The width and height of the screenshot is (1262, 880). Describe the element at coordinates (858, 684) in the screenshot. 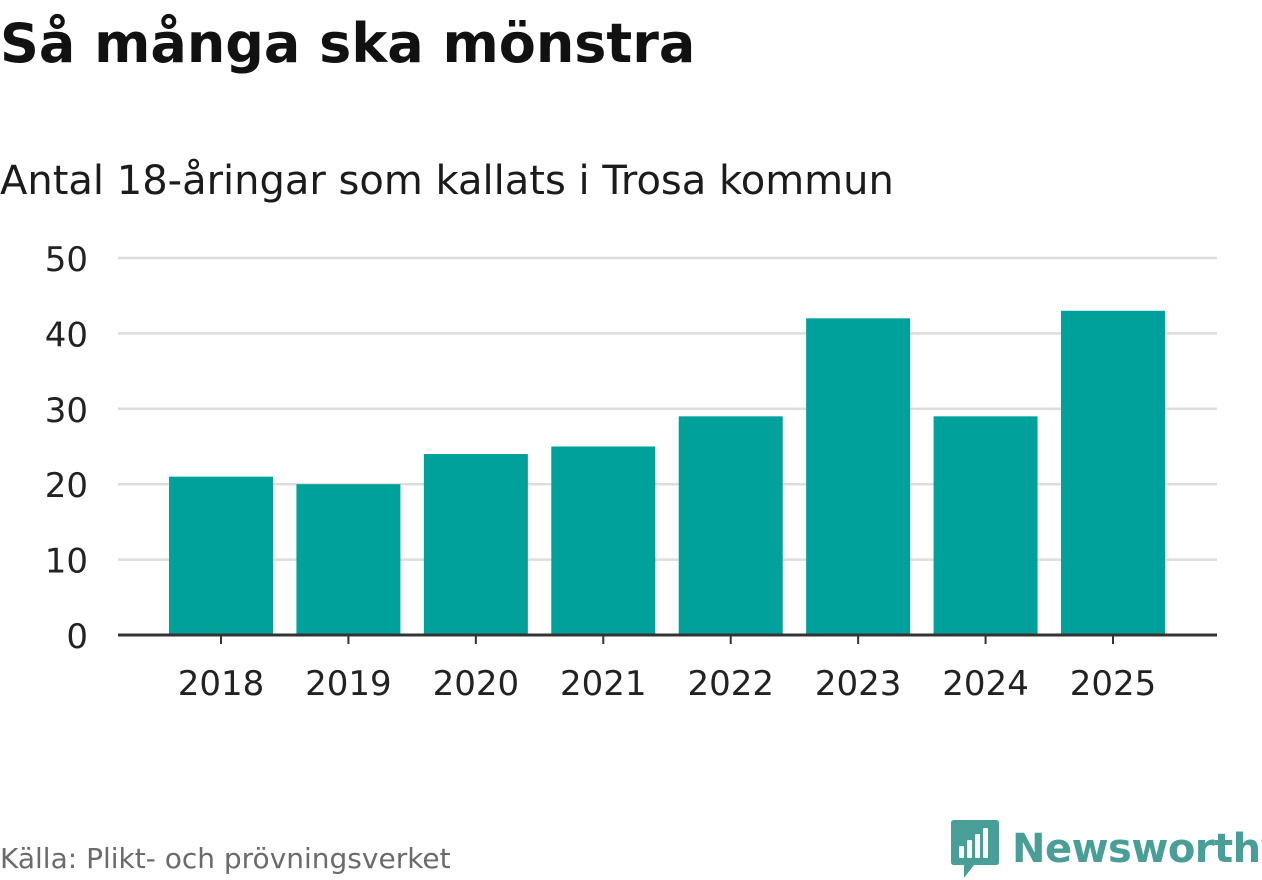

I see `x-tick-label: 2023` at that location.